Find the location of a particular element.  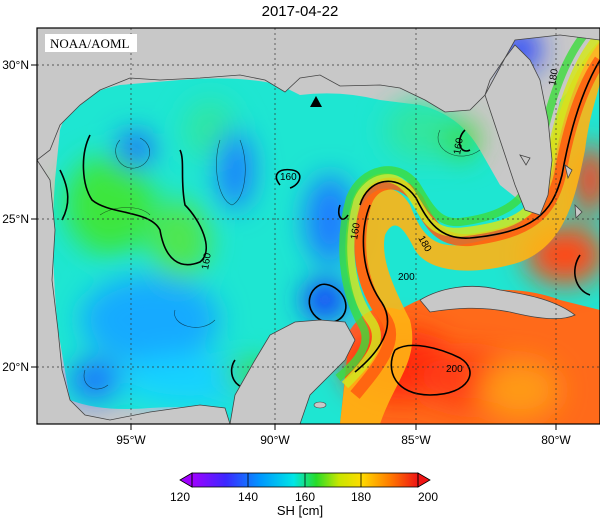

colorbar-tick: 140 is located at coordinates (248, 497).